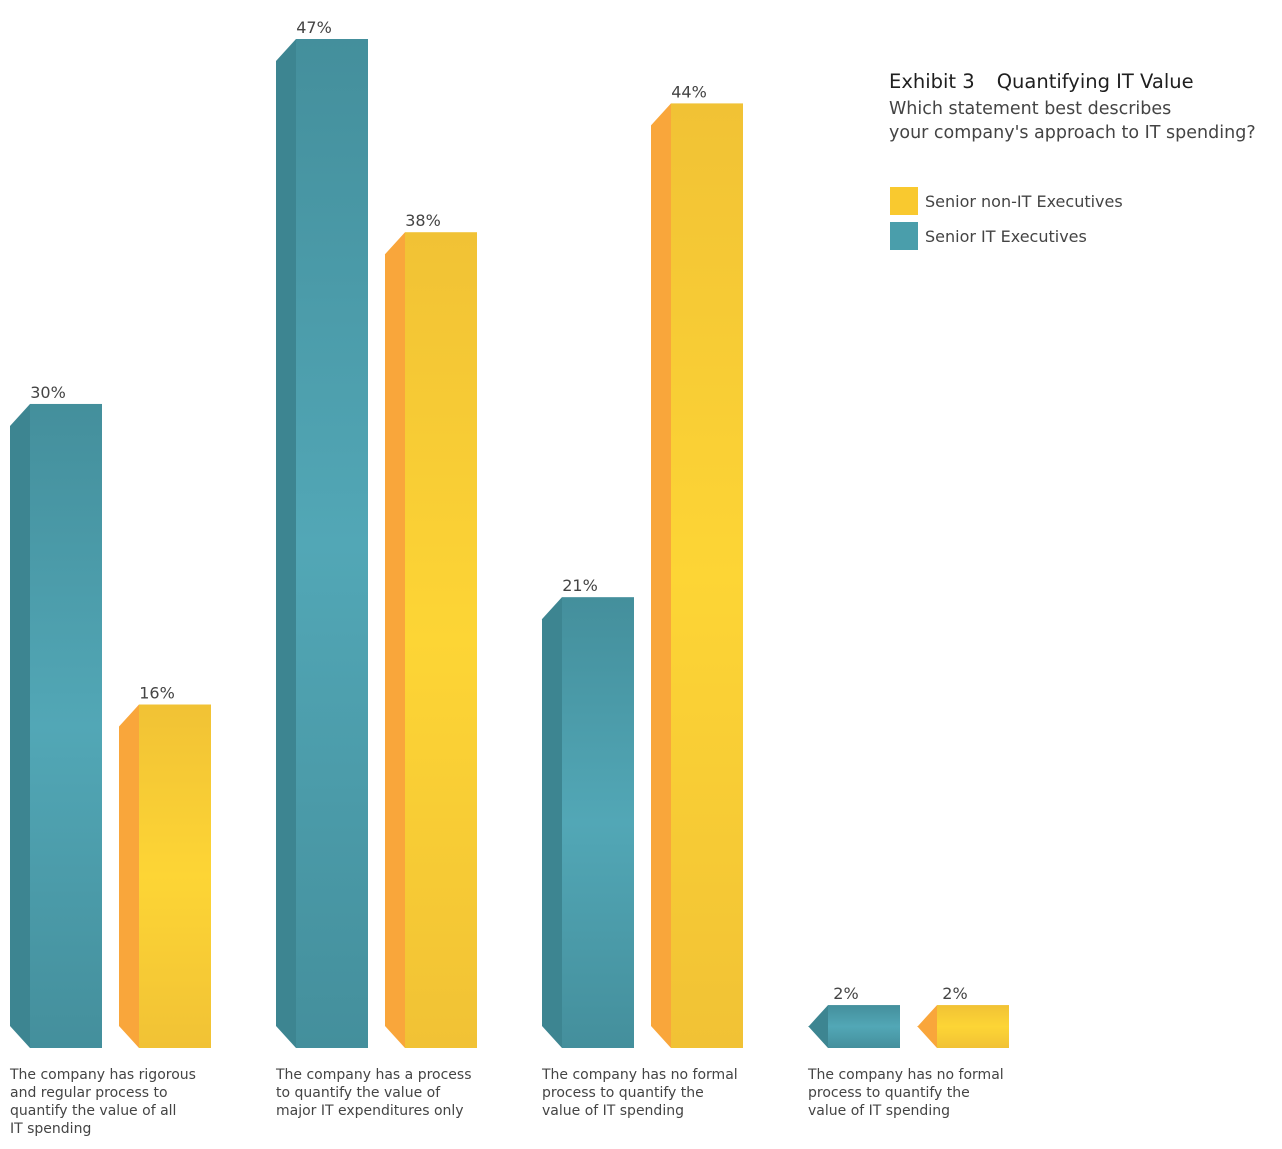 The height and width of the screenshot is (1149, 1282). I want to click on data-label: 30%, so click(48, 392).